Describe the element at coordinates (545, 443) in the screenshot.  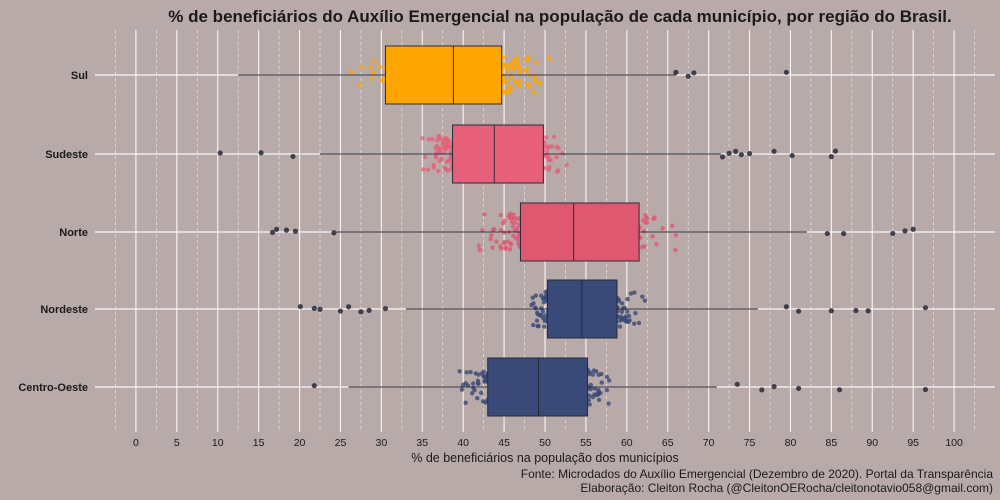
I see `x-tick-label: 50` at that location.